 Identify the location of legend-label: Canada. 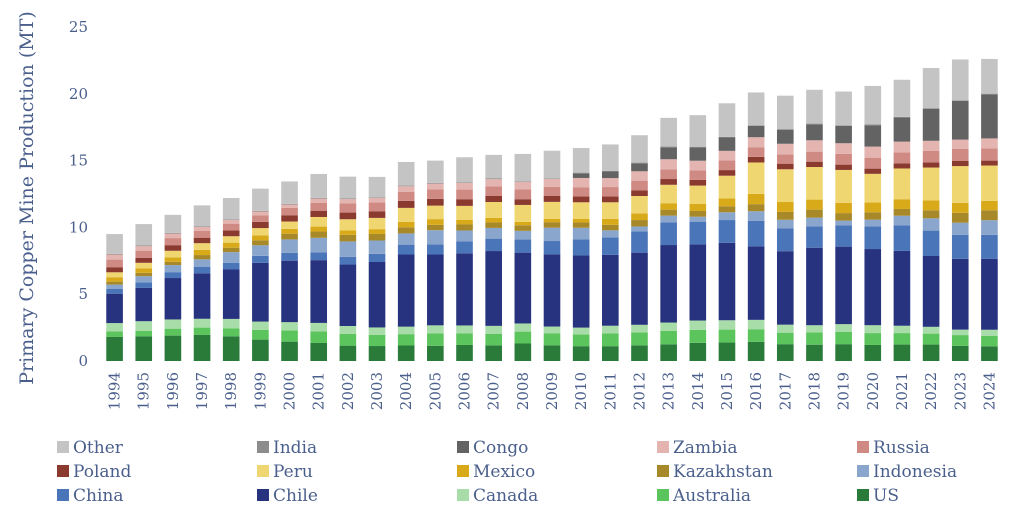
(505, 496).